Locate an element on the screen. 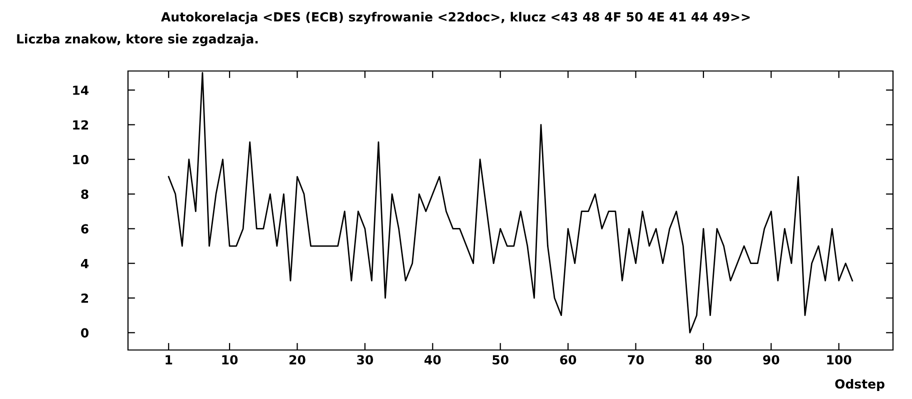 This screenshot has height=399, width=912. x-tick-label: 30 is located at coordinates (365, 360).